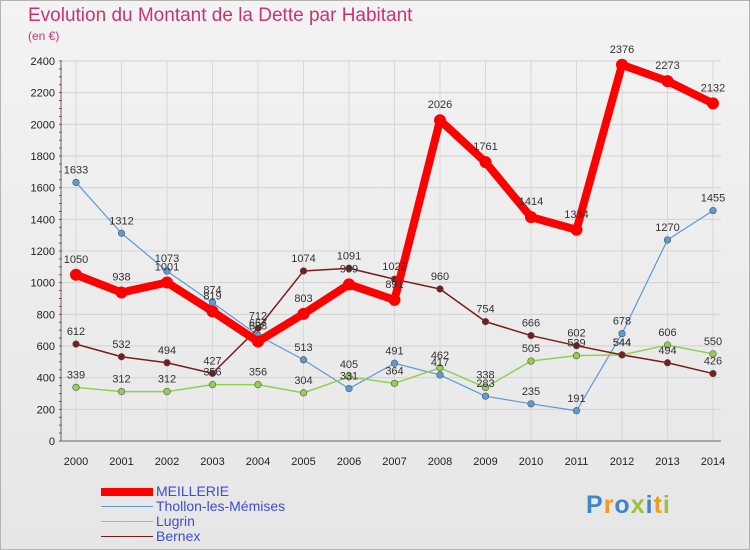 This screenshot has height=550, width=750. I want to click on x-tick-label: 2014, so click(713, 462).